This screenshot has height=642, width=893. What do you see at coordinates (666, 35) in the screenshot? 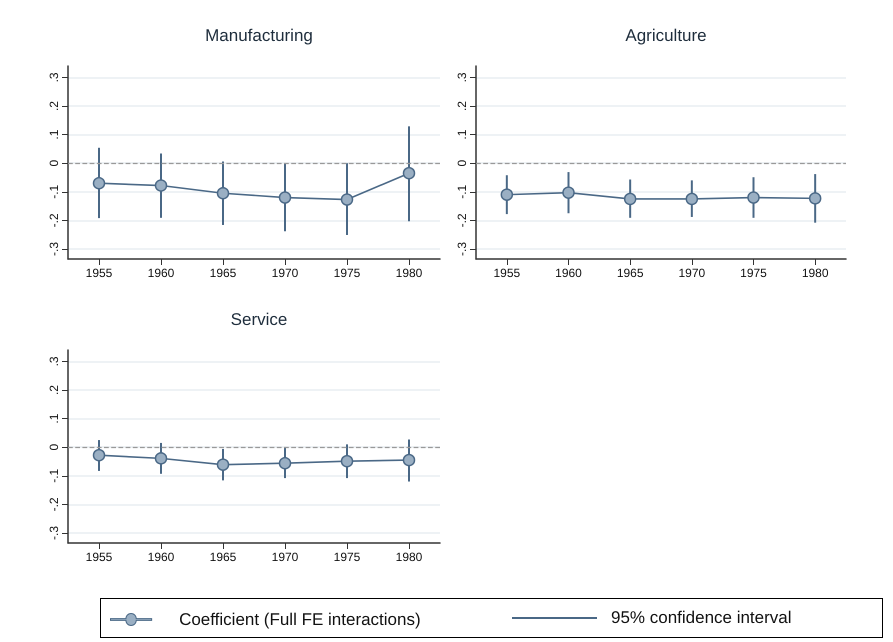
I see `chart-title: Agriculture` at bounding box center [666, 35].